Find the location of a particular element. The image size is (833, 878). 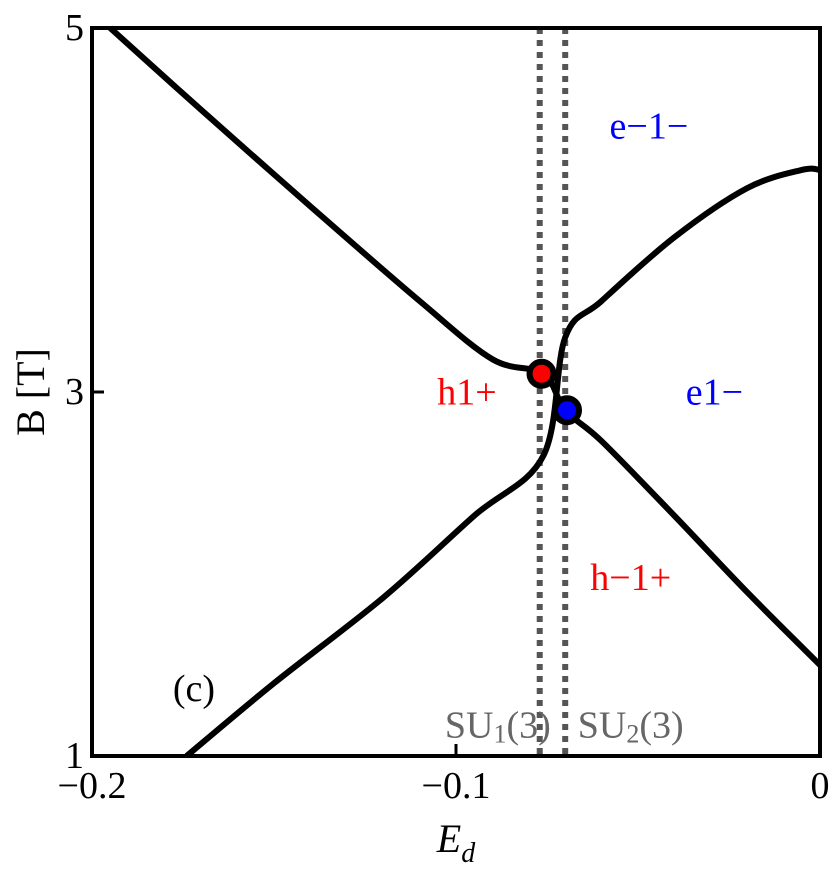

annotation-4: h−1+ is located at coordinates (630, 578).